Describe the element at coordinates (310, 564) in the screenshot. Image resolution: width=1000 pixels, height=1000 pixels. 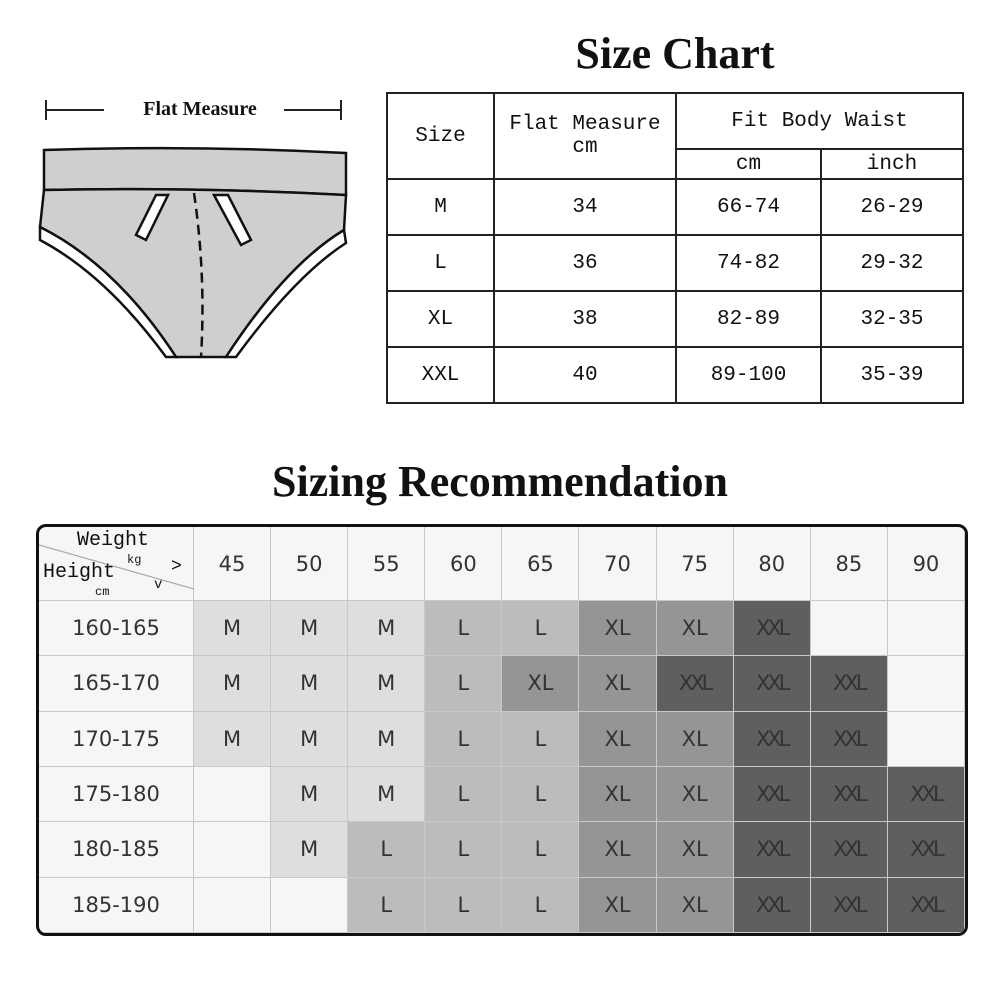
I see `weight-header: 50` at that location.